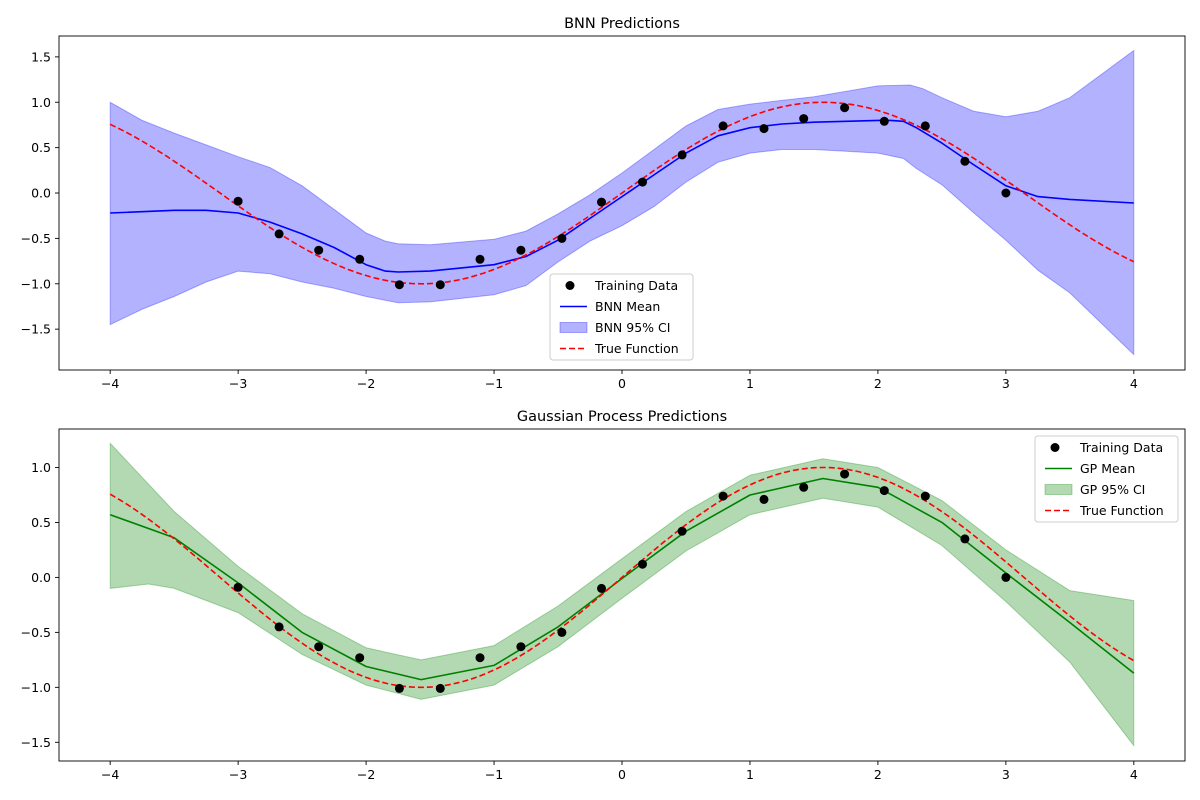 The image size is (1200, 800). I want to click on y-tick-label: 1.5, so click(41, 56).